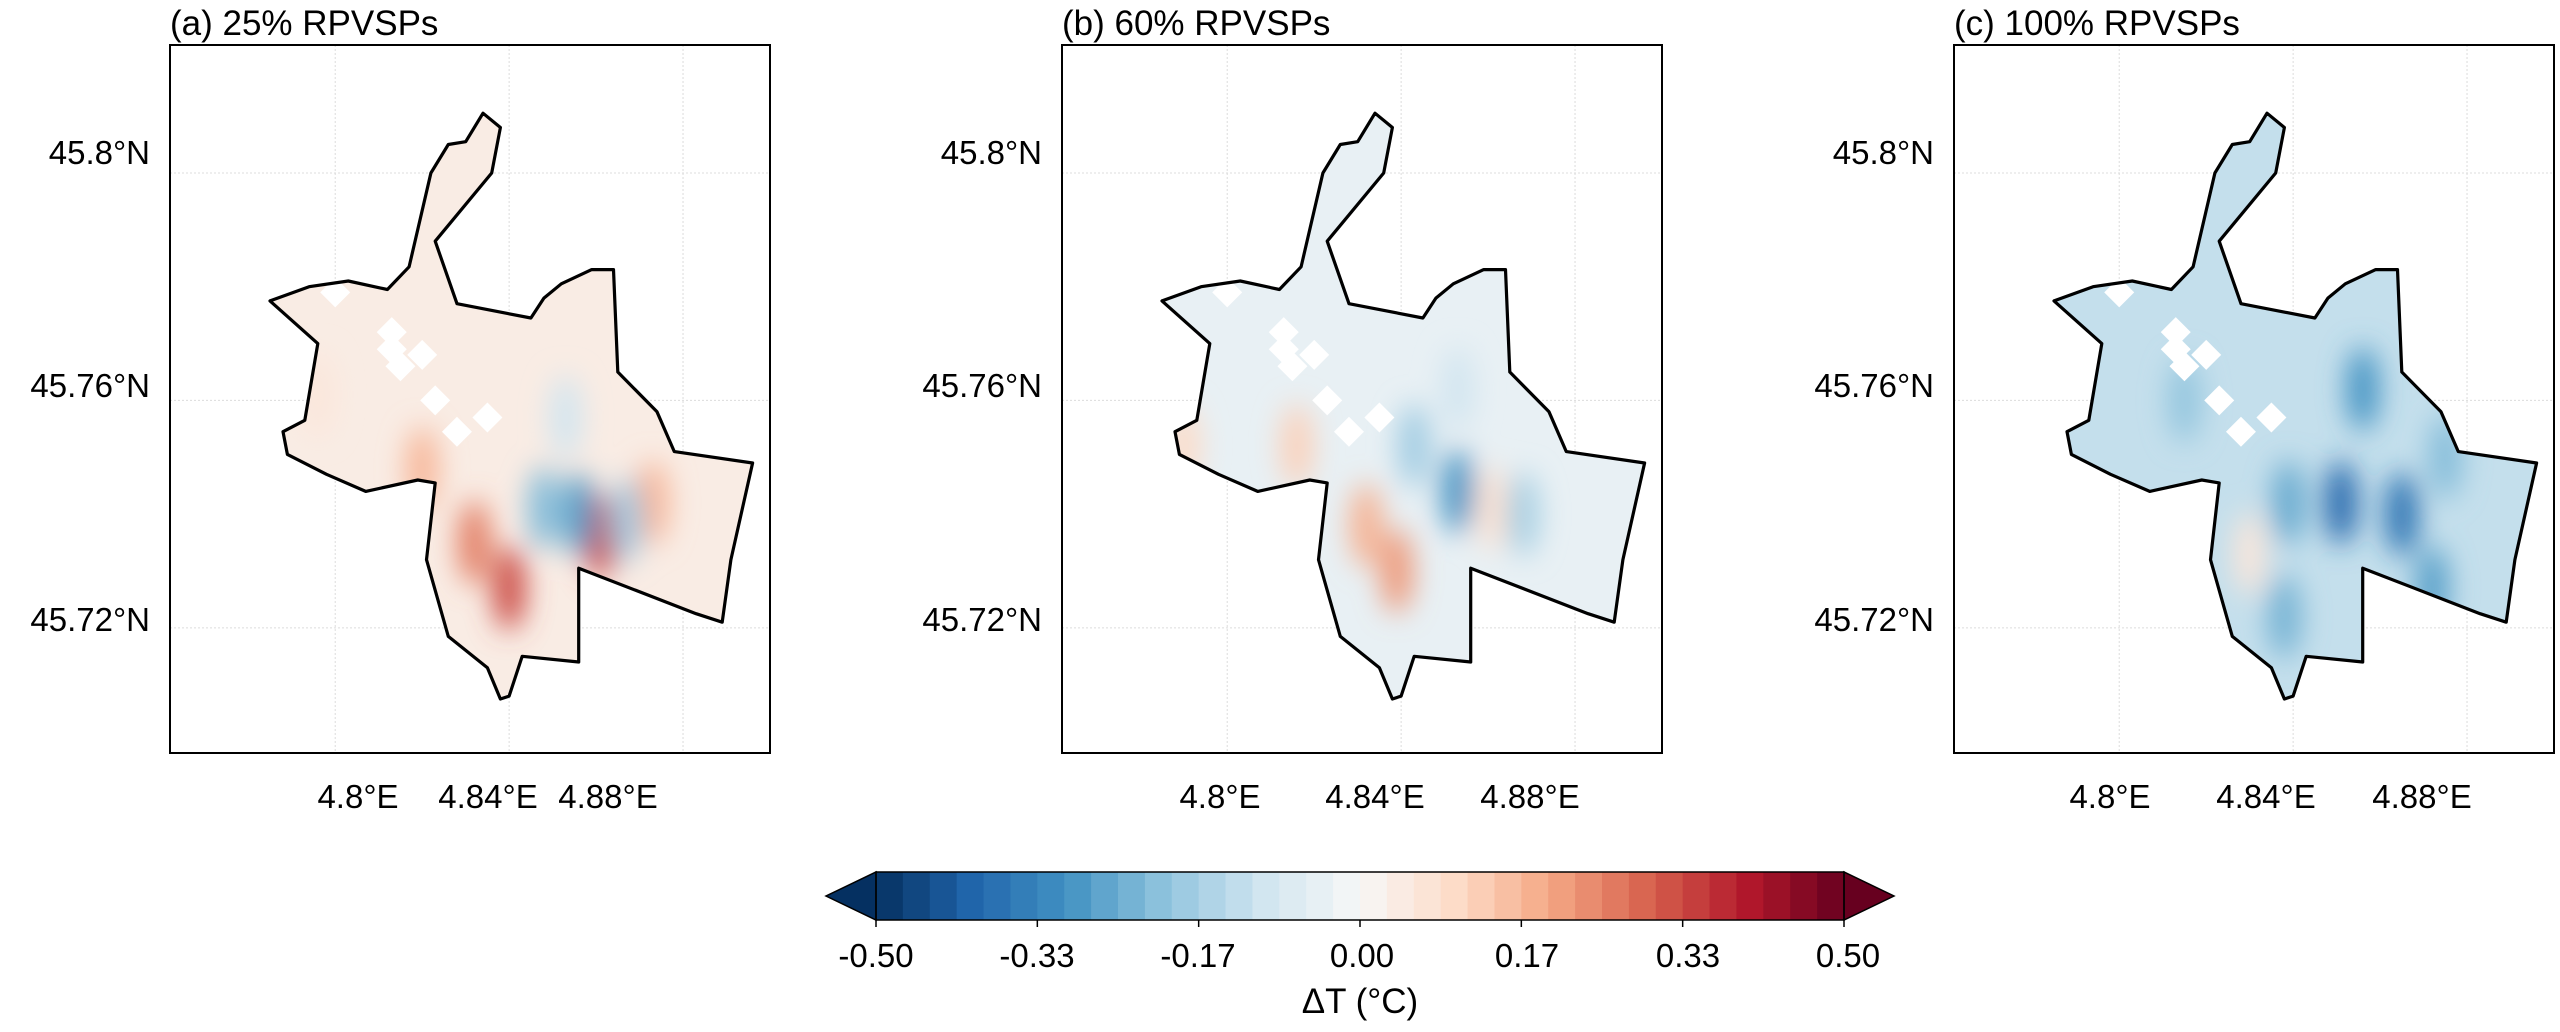 Image resolution: width=2560 pixels, height=1032 pixels. Describe the element at coordinates (1360, 1001) in the screenshot. I see `colorbar-label: ΔT (°C)` at that location.